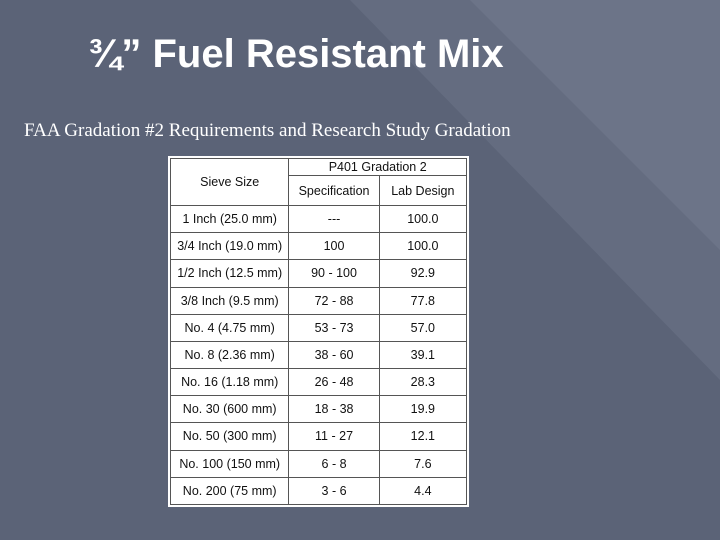 Image resolution: width=720 pixels, height=540 pixels. What do you see at coordinates (334, 409) in the screenshot?
I see `specification-cell: 18 - 38` at bounding box center [334, 409].